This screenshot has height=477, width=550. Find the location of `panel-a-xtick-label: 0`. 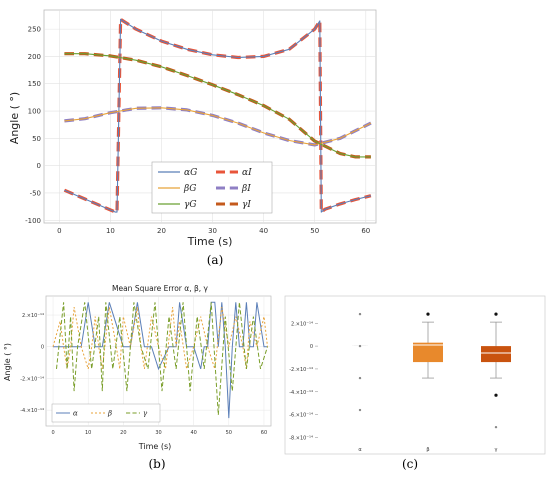

panel-a-xtick-label: 0 is located at coordinates (59, 231).